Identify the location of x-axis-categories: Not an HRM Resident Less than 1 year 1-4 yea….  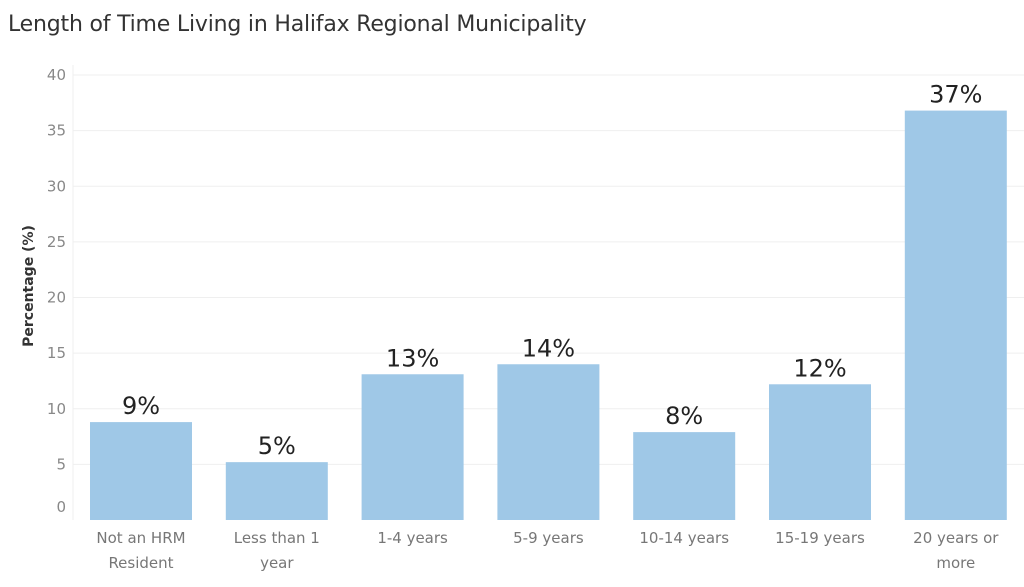
(547, 550).